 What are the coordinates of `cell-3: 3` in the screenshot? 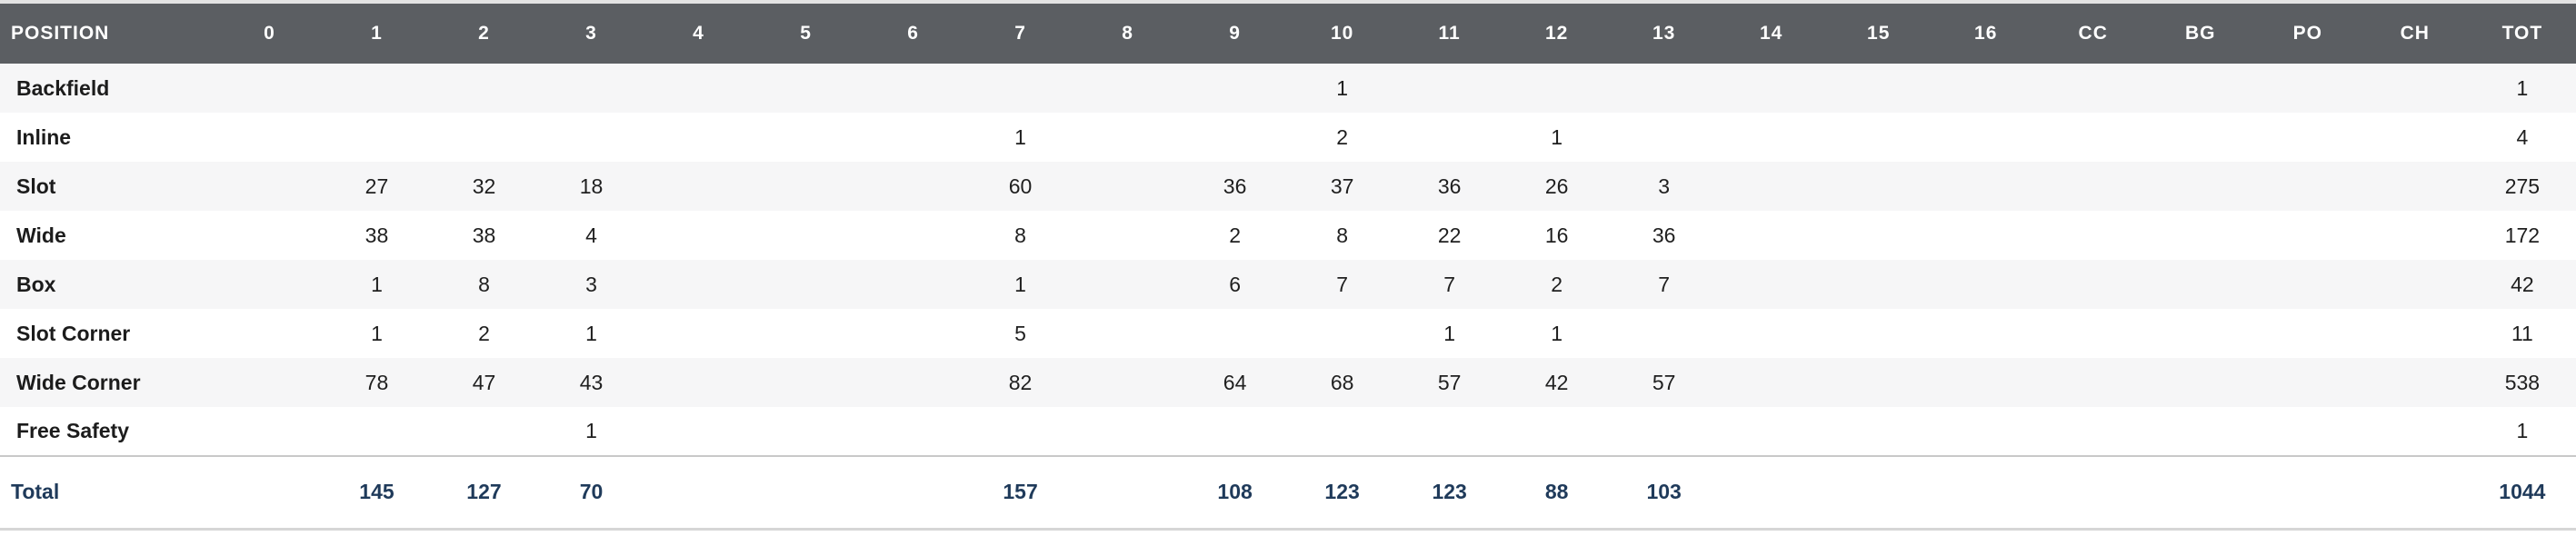 It's located at (591, 284).